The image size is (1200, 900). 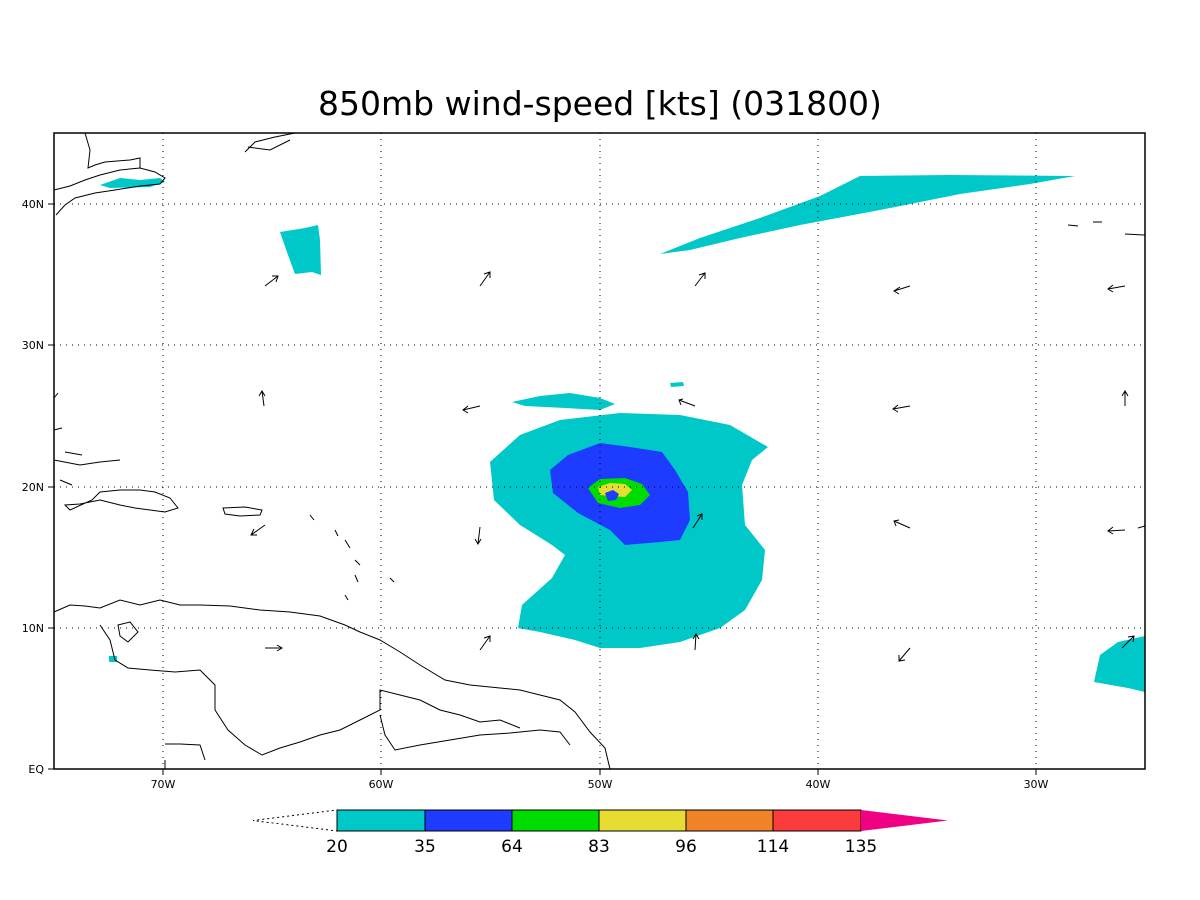 What do you see at coordinates (861, 847) in the screenshot?
I see `colorbar-label: 135` at bounding box center [861, 847].